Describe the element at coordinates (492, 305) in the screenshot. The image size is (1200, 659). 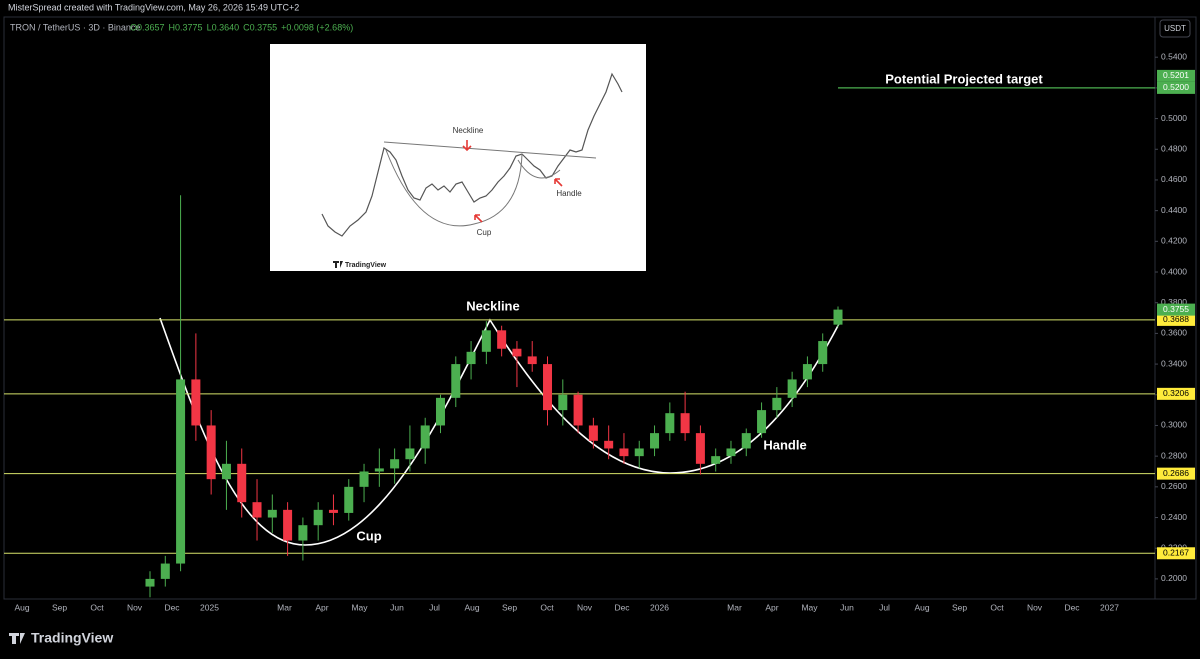
I see `annotation: Neckline` at that location.